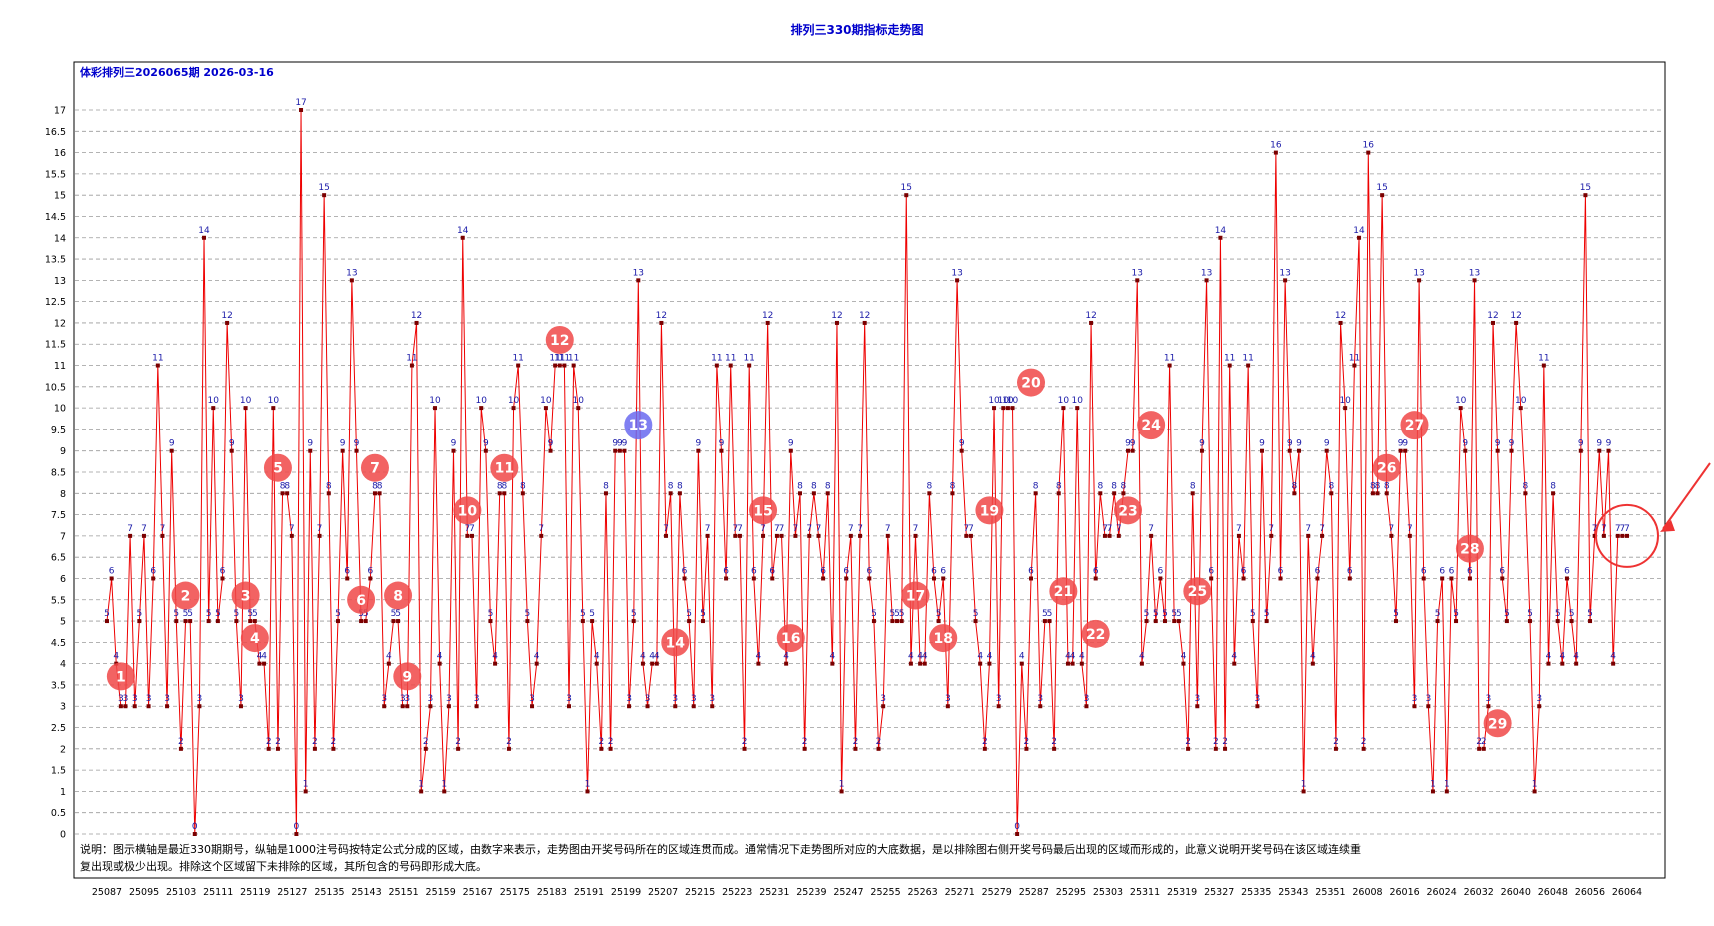  Describe the element at coordinates (1064, 401) in the screenshot. I see `data-label: 10` at that location.